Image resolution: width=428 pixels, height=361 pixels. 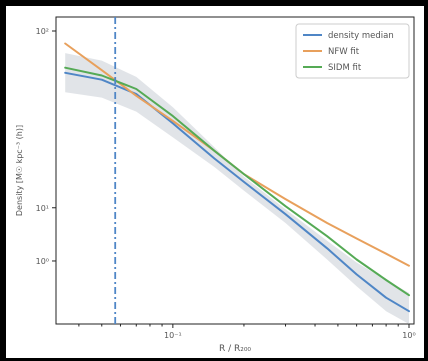 What do you see at coordinates (42, 261) in the screenshot?
I see `y-tick-label-2: 10⁰` at bounding box center [42, 261].